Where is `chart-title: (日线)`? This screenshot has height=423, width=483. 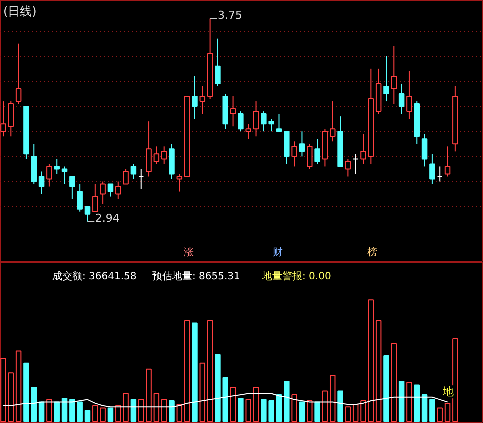
chart-title: (日线) is located at coordinates (20, 11).